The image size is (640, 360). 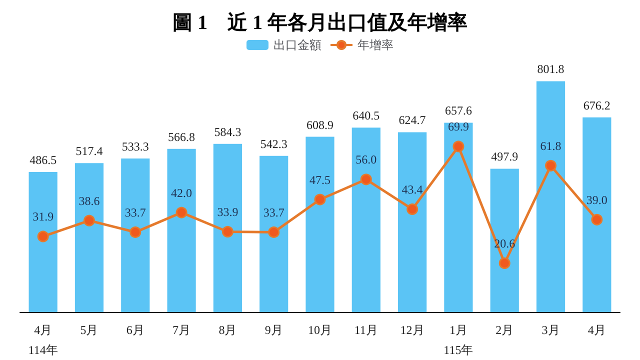 What do you see at coordinates (412, 330) in the screenshot?
I see `x-tick-label: 12月` at bounding box center [412, 330].